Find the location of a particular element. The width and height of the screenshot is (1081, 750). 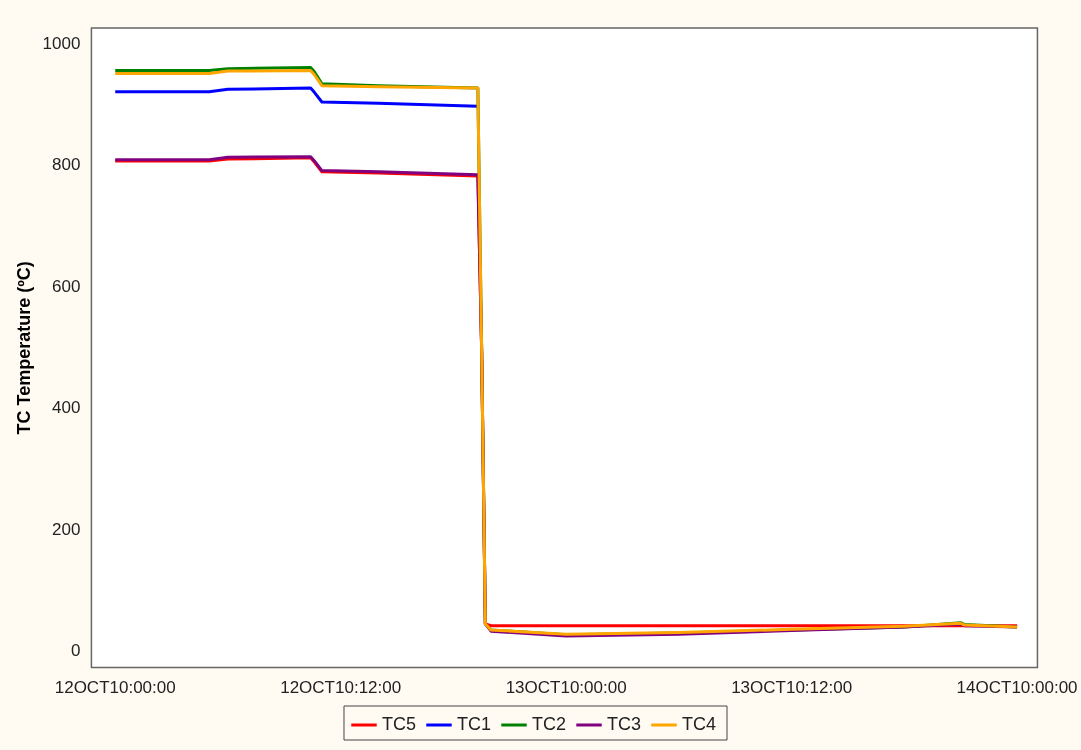

legend-label: TC2 is located at coordinates (549, 723).